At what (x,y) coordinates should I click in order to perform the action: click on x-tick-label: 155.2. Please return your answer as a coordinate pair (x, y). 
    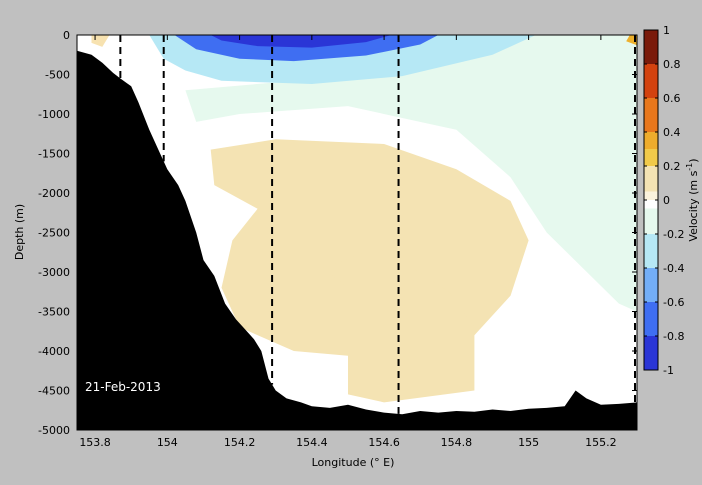
    Looking at the image, I should click on (601, 442).